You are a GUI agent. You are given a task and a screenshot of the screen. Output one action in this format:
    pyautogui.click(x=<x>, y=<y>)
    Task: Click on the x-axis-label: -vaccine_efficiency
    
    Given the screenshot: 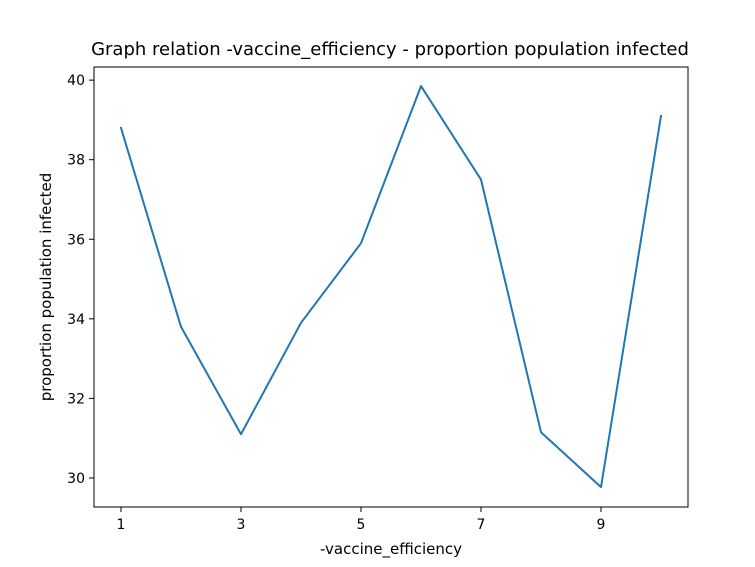 What is the action you would take?
    pyautogui.click(x=391, y=549)
    